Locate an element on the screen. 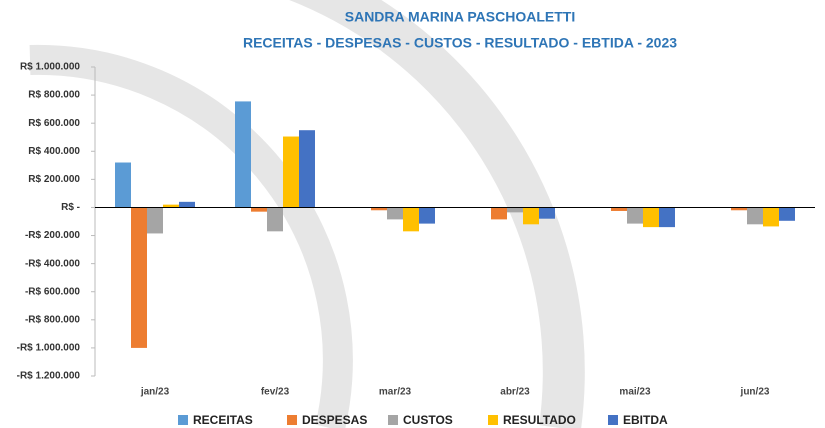 This screenshot has height=428, width=825. legend-label: EBITDA is located at coordinates (645, 420).